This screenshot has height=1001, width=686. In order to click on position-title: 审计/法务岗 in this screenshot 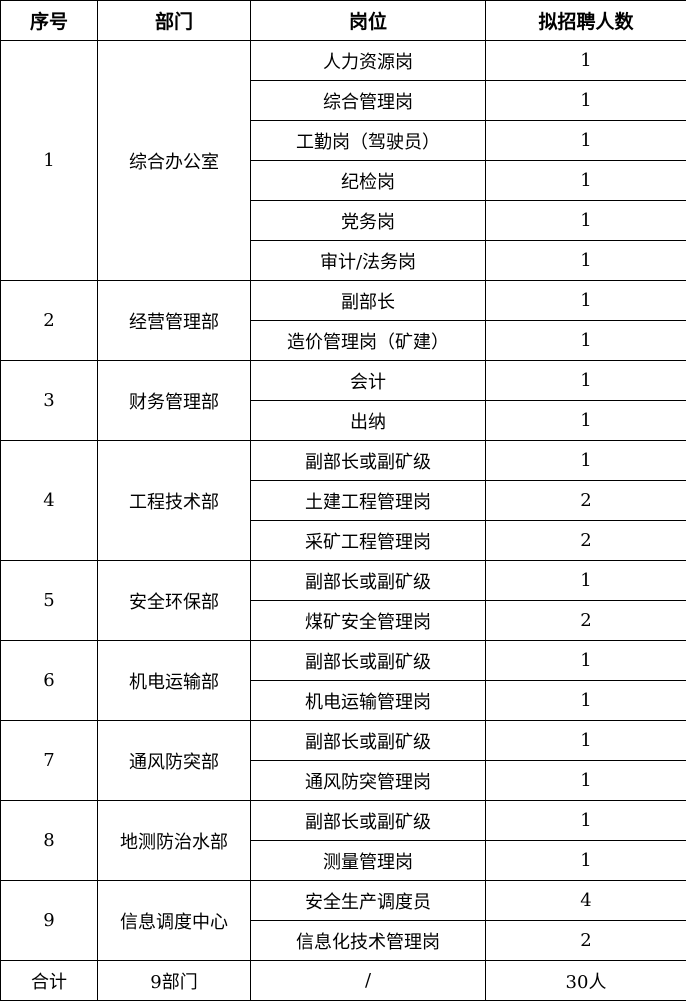, I will do `click(368, 260)`.